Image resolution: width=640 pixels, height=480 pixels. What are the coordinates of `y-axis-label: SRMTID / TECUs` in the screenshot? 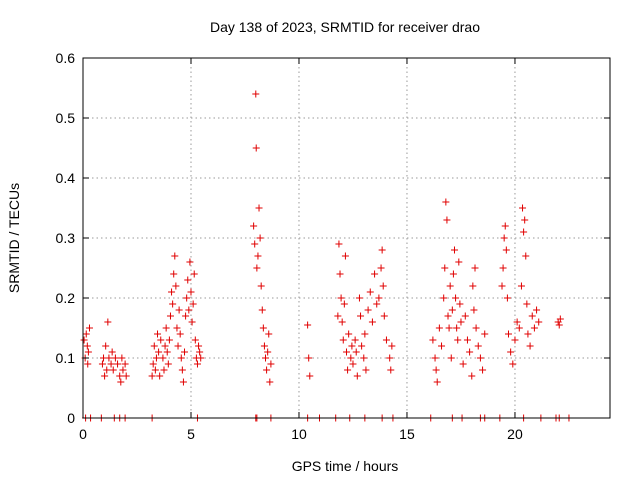 It's located at (14, 238).